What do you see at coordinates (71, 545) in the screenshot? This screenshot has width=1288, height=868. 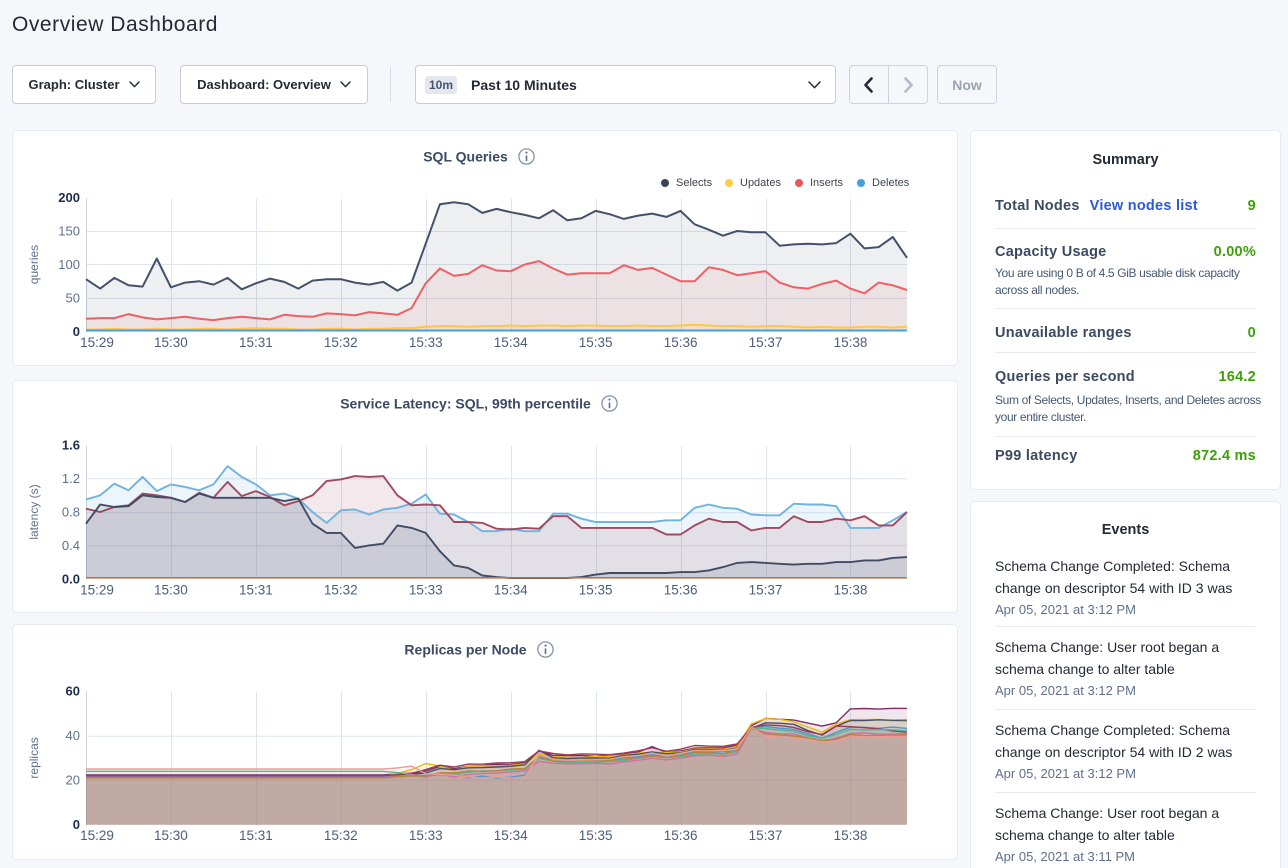 I see `svg-text: 0.4` at bounding box center [71, 545].